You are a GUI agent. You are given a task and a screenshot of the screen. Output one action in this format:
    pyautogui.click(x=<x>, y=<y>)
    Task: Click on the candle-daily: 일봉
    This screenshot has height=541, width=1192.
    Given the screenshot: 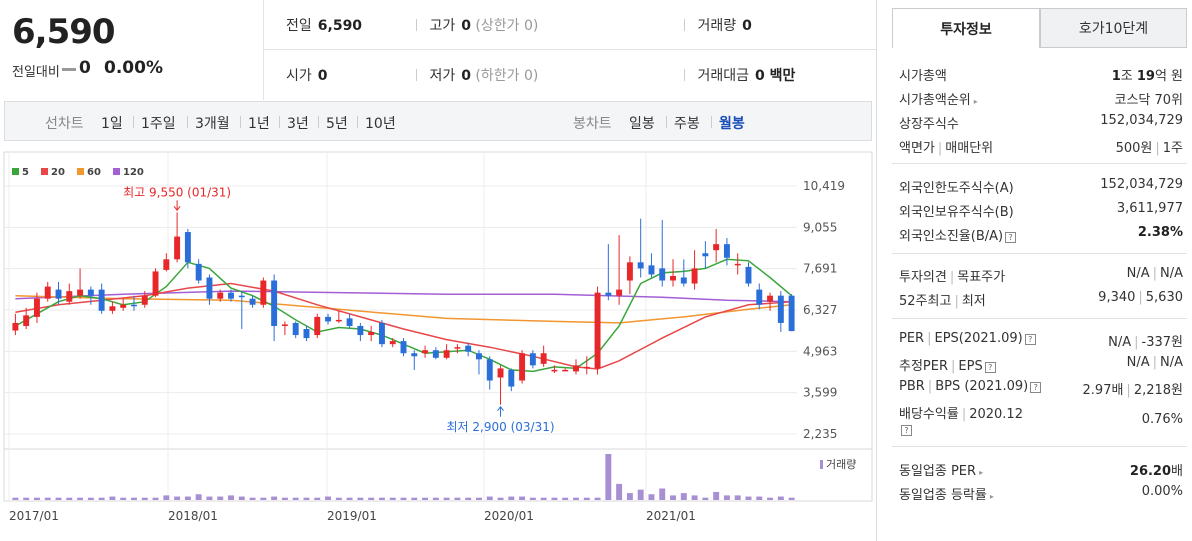 What is the action you would take?
    pyautogui.click(x=642, y=124)
    